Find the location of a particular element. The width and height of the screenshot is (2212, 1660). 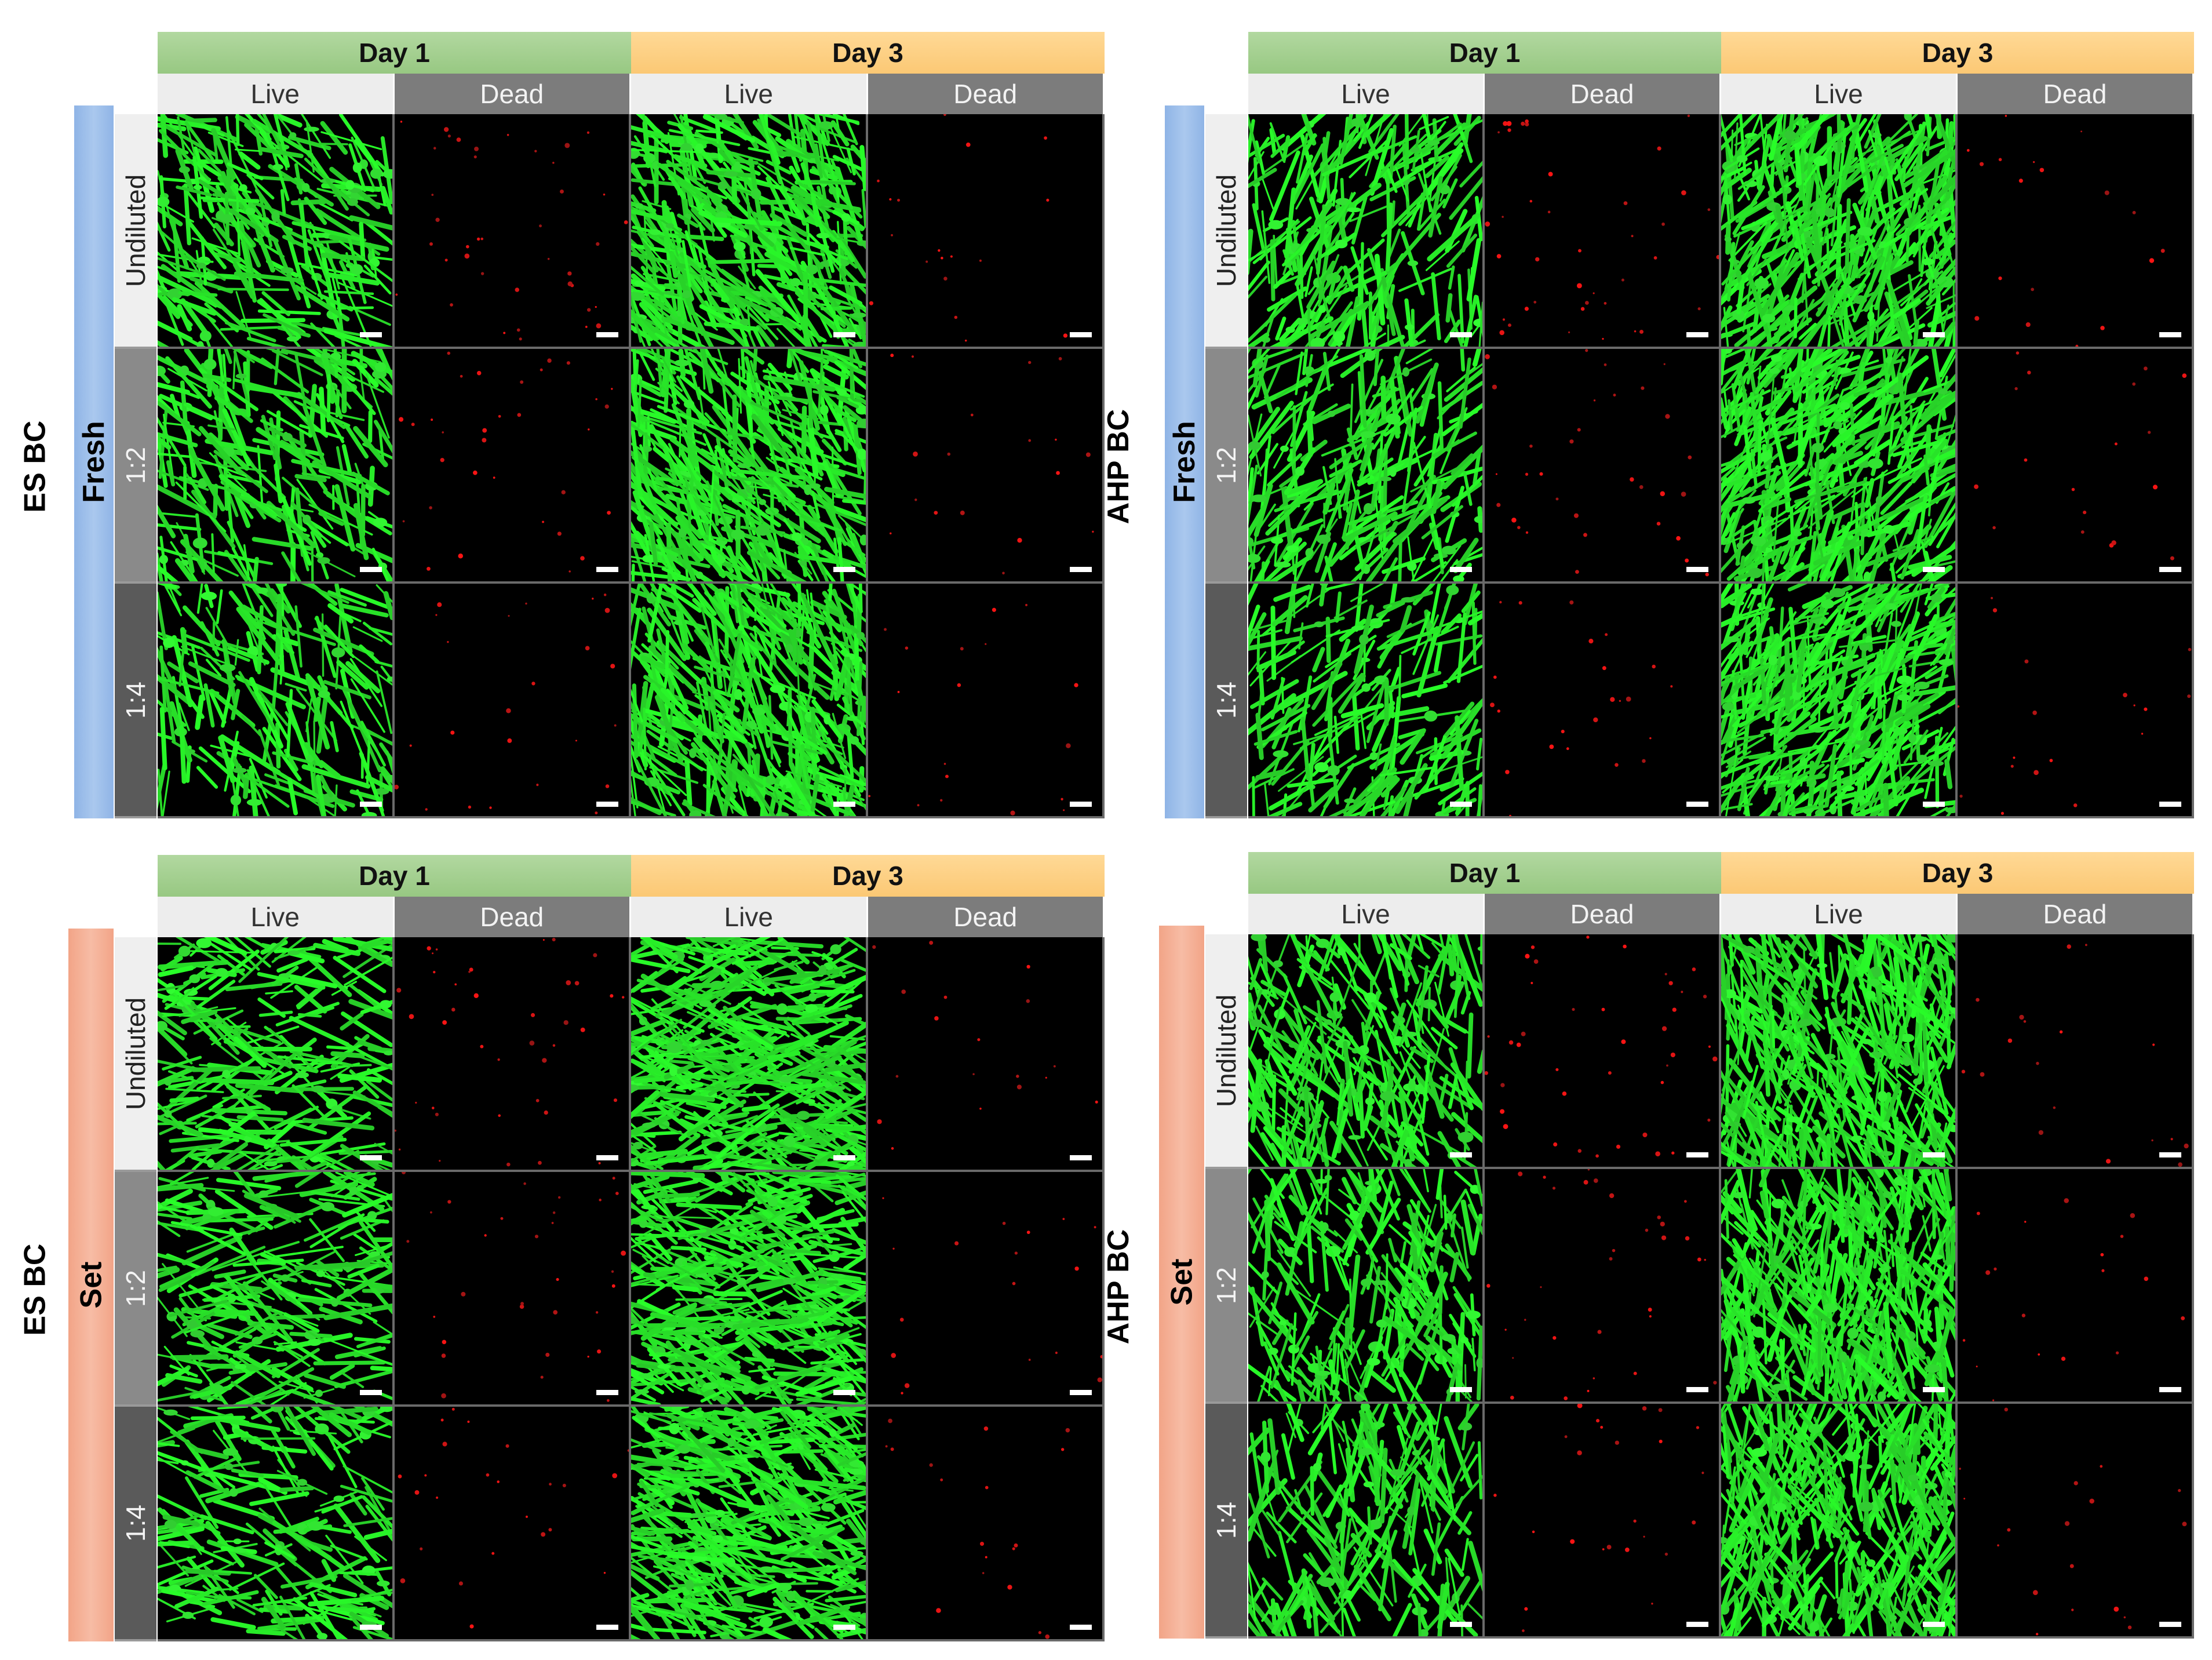

material-label: ES BC is located at coordinates (35, 1289).